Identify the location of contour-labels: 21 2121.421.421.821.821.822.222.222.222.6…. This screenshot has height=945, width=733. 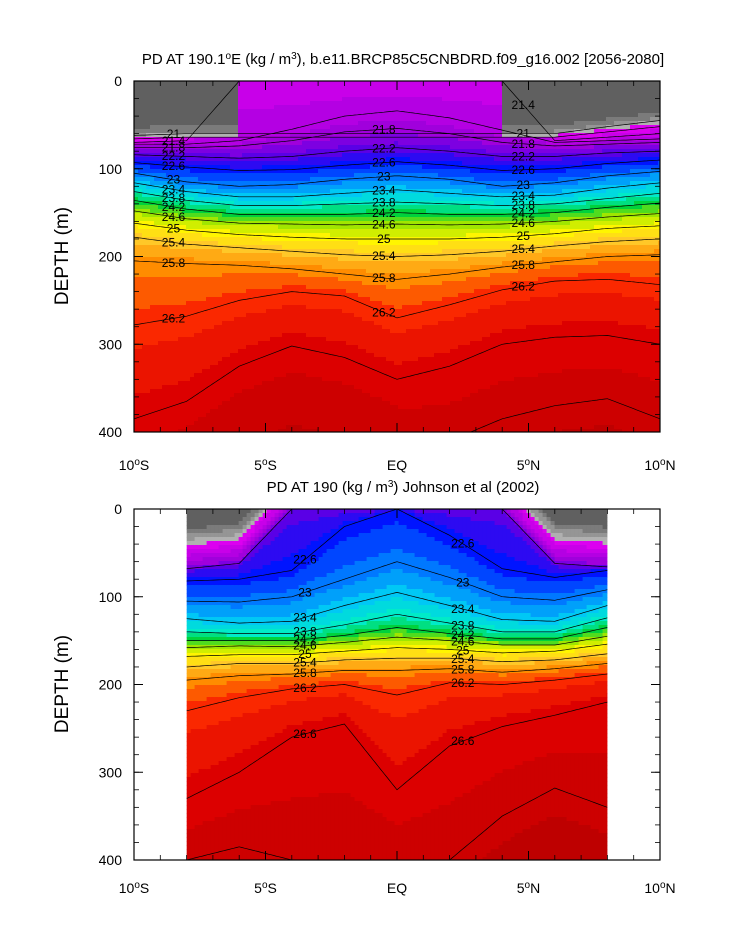
(348, 211).